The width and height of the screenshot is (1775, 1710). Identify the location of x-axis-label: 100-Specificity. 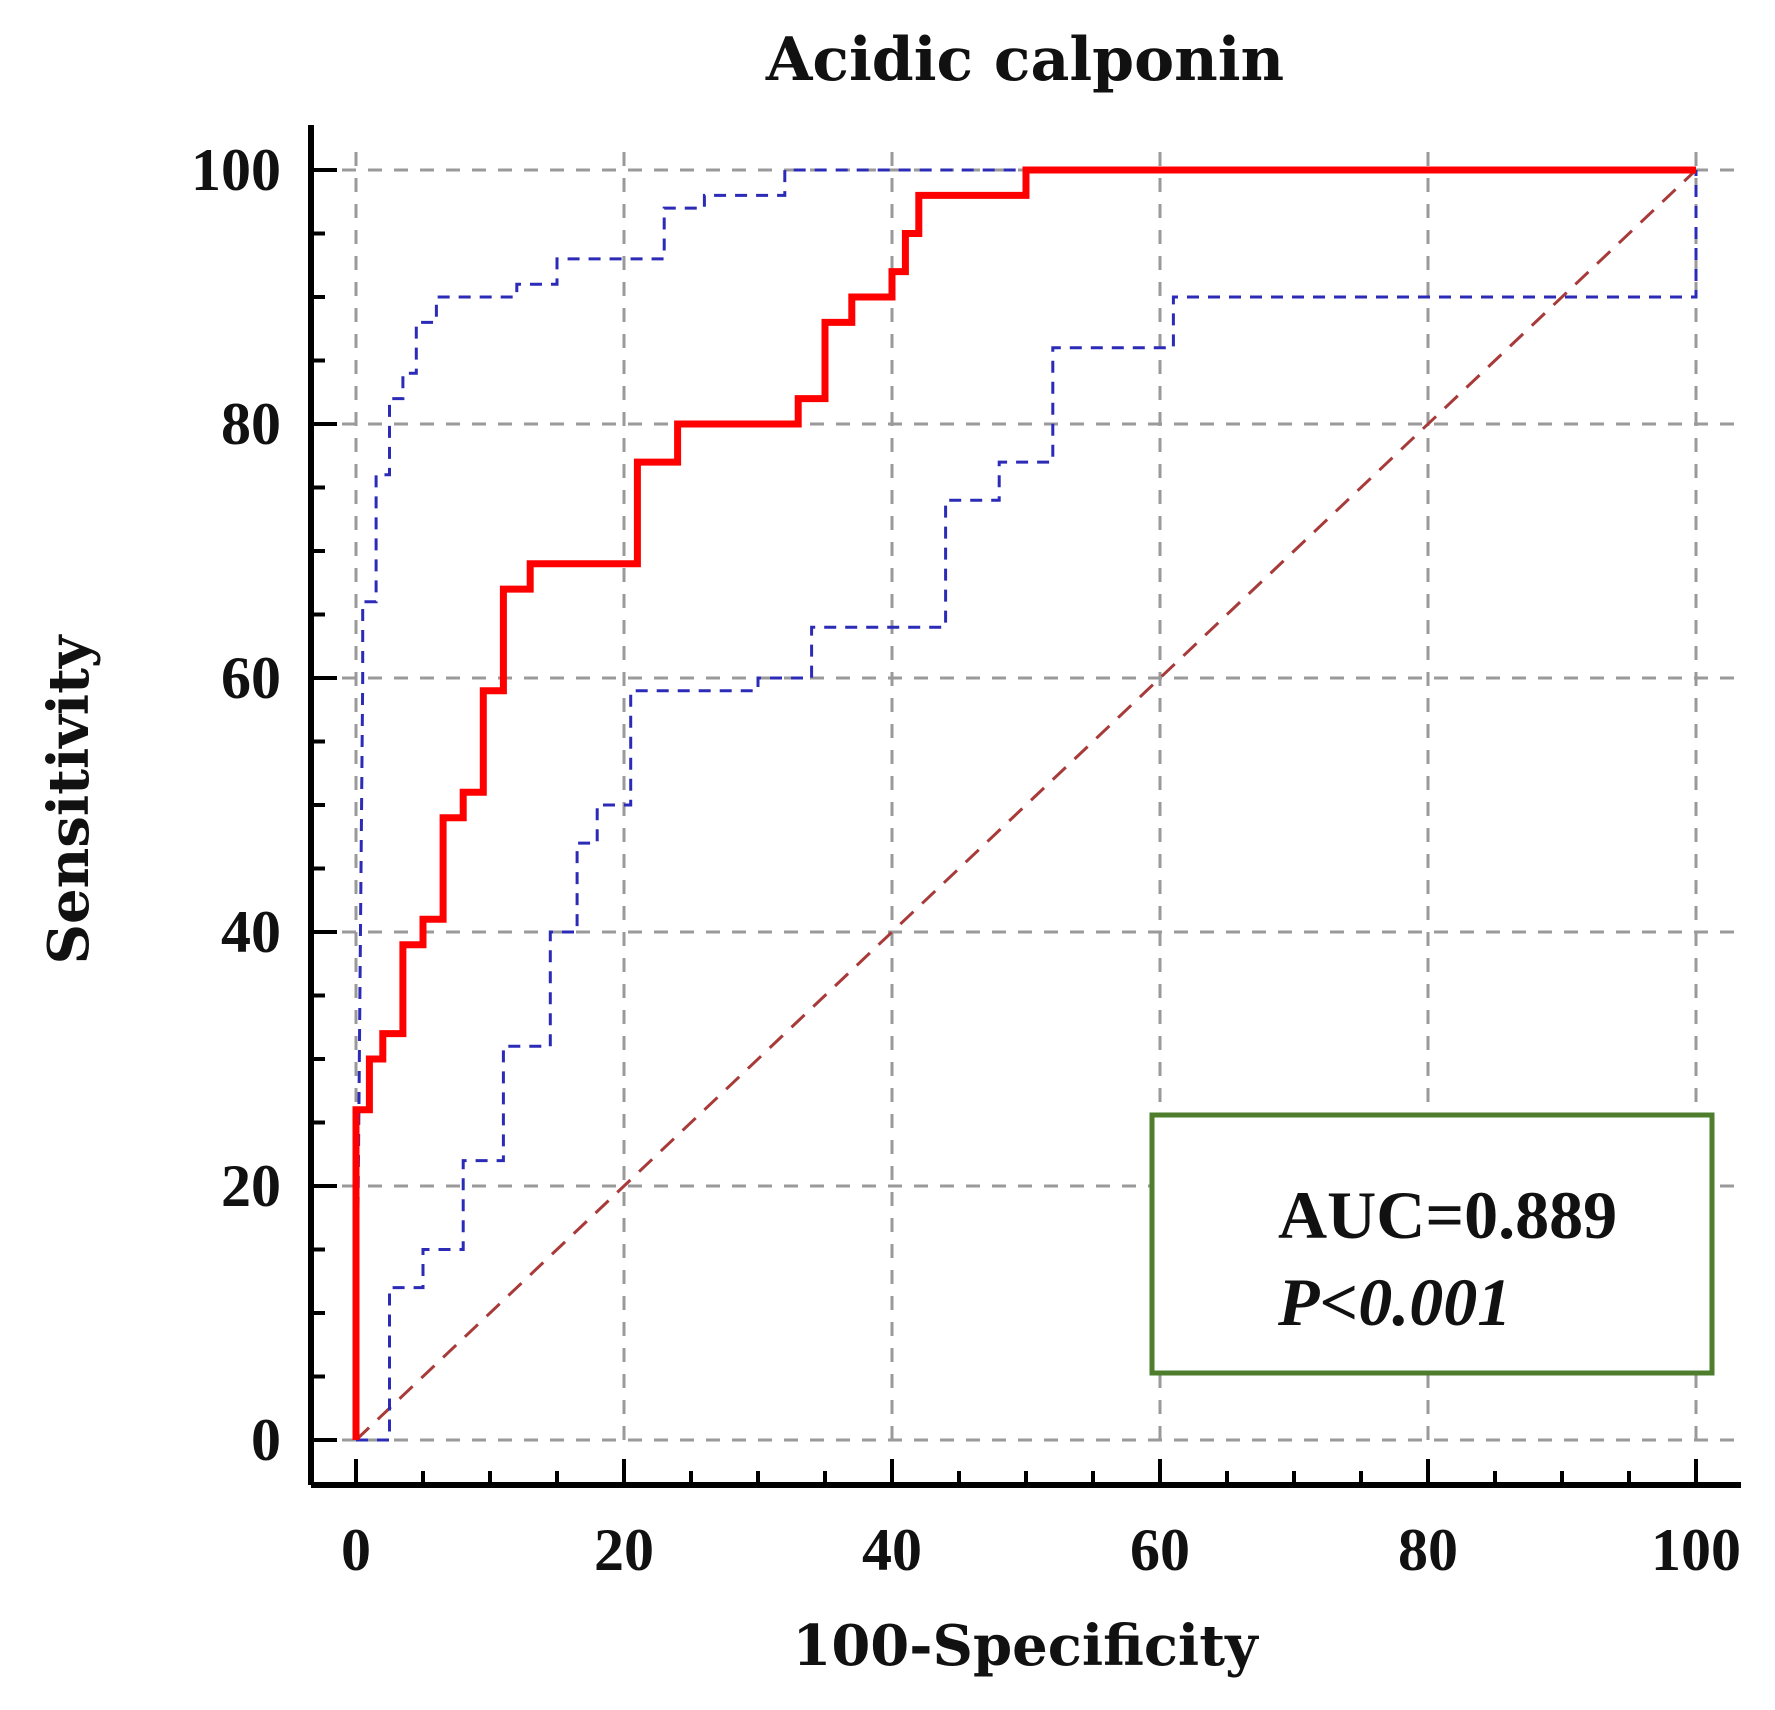
(1025, 1646).